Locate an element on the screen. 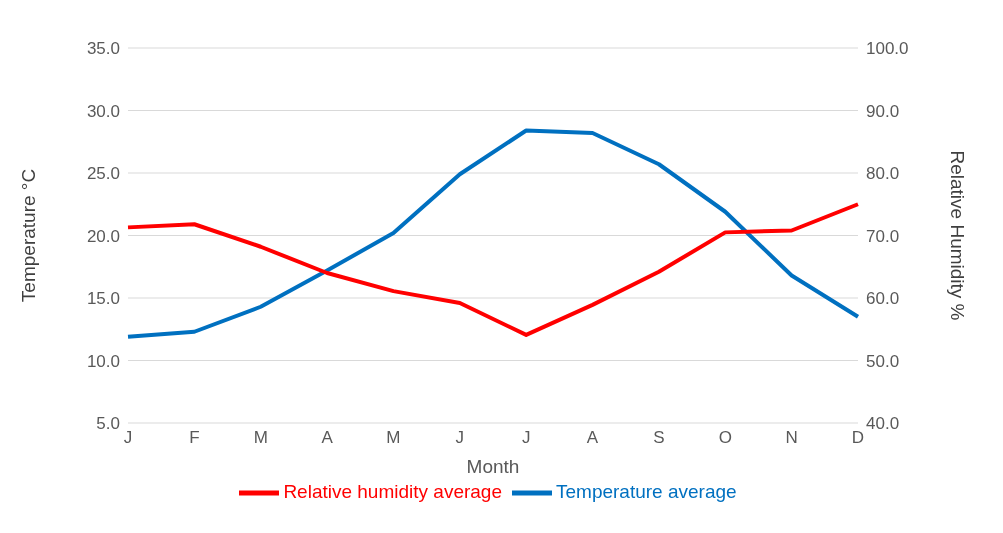 Image resolution: width=1003 pixels, height=533 pixels. x-axis-title: Month is located at coordinates (493, 466).